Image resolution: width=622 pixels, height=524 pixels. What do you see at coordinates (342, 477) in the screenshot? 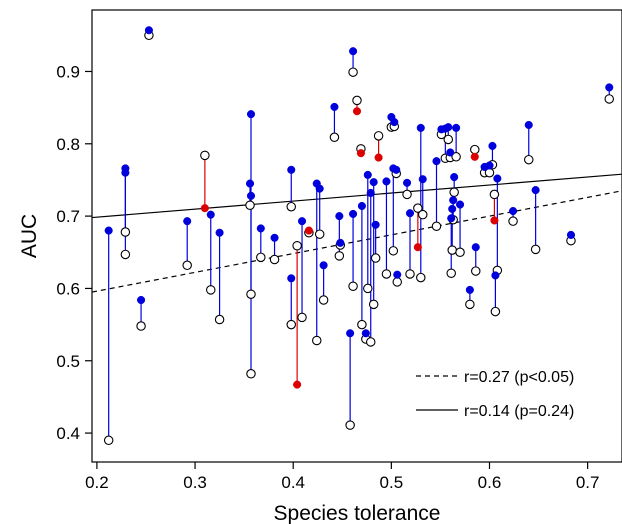
I see `x-axis-ticks: 0.2 0.3 0.4 0.5 0.6 0.7` at bounding box center [342, 477].